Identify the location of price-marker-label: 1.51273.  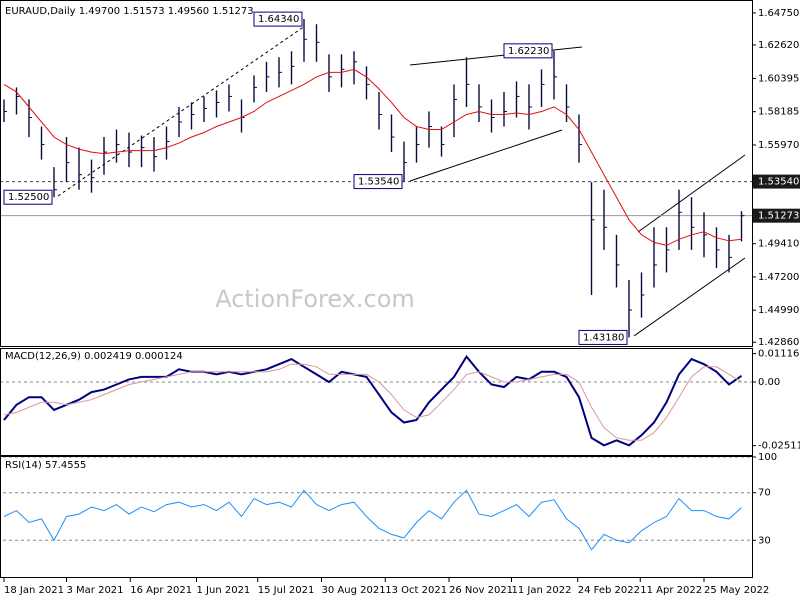
(778, 216).